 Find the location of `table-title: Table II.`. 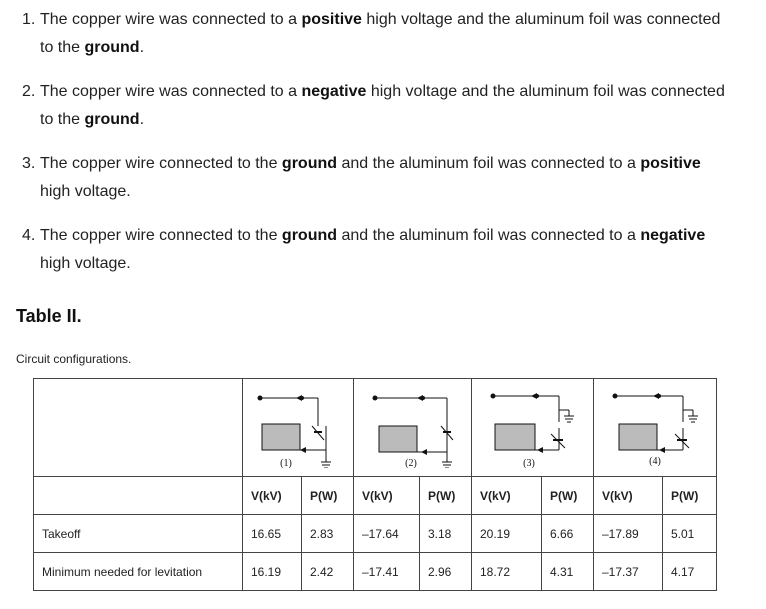

table-title: Table II. is located at coordinates (49, 316).